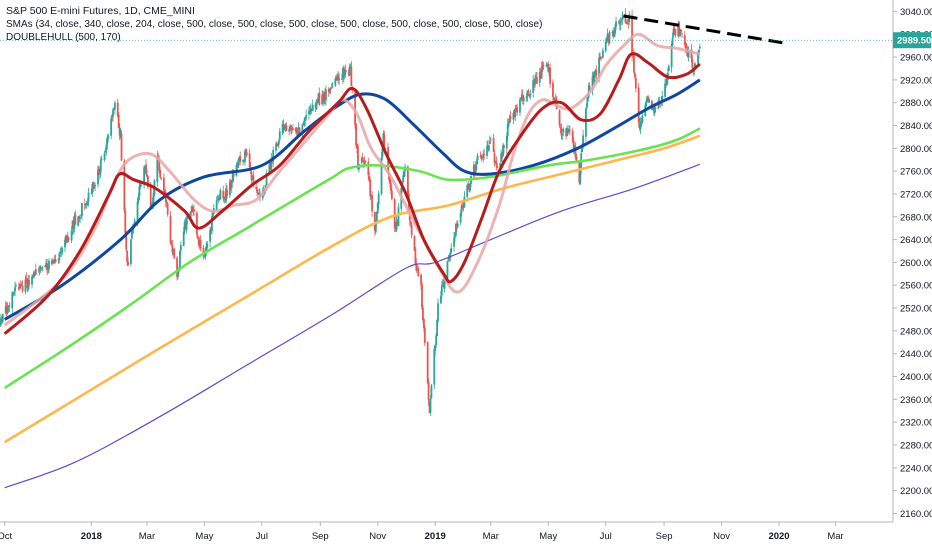  What do you see at coordinates (778, 536) in the screenshot?
I see `x-tick-label: 2020` at bounding box center [778, 536].